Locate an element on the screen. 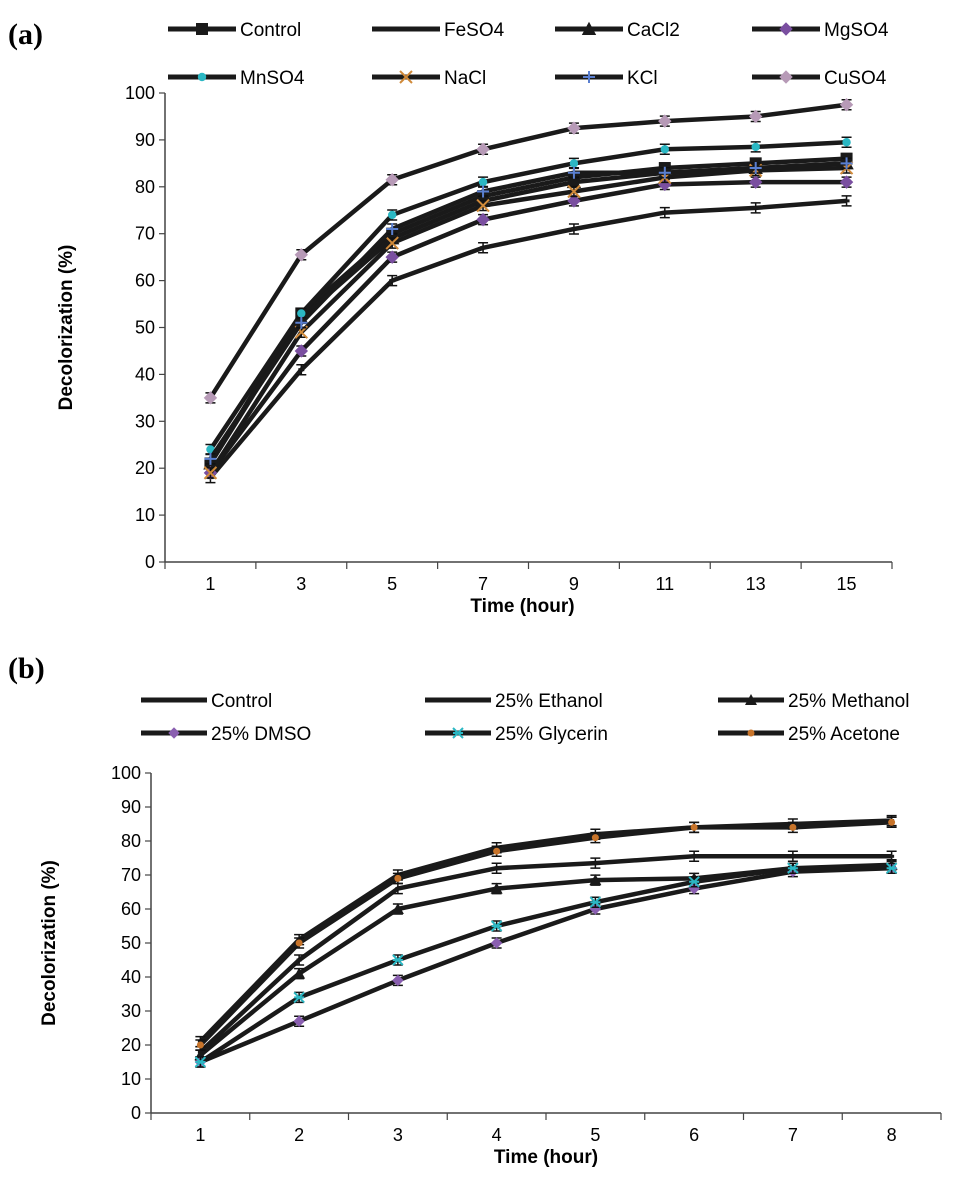 The height and width of the screenshot is (1179, 964). legend-item: 25% Ethanol is located at coordinates (514, 701).